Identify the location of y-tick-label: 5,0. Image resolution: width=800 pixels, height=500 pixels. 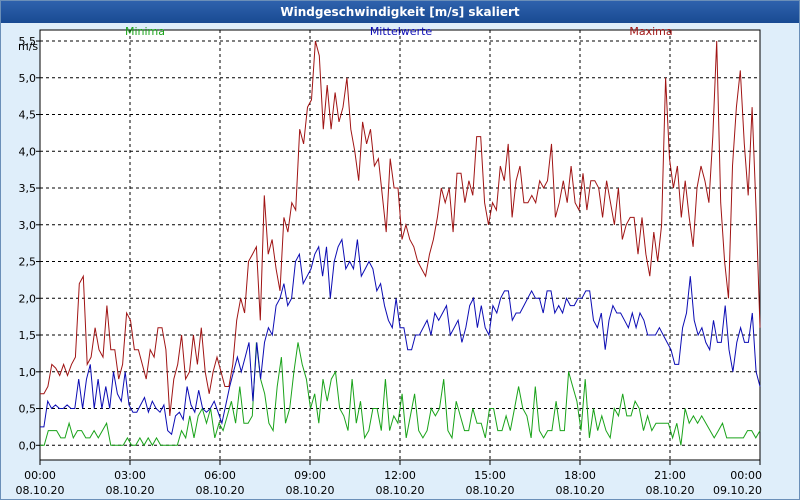
(28, 78).